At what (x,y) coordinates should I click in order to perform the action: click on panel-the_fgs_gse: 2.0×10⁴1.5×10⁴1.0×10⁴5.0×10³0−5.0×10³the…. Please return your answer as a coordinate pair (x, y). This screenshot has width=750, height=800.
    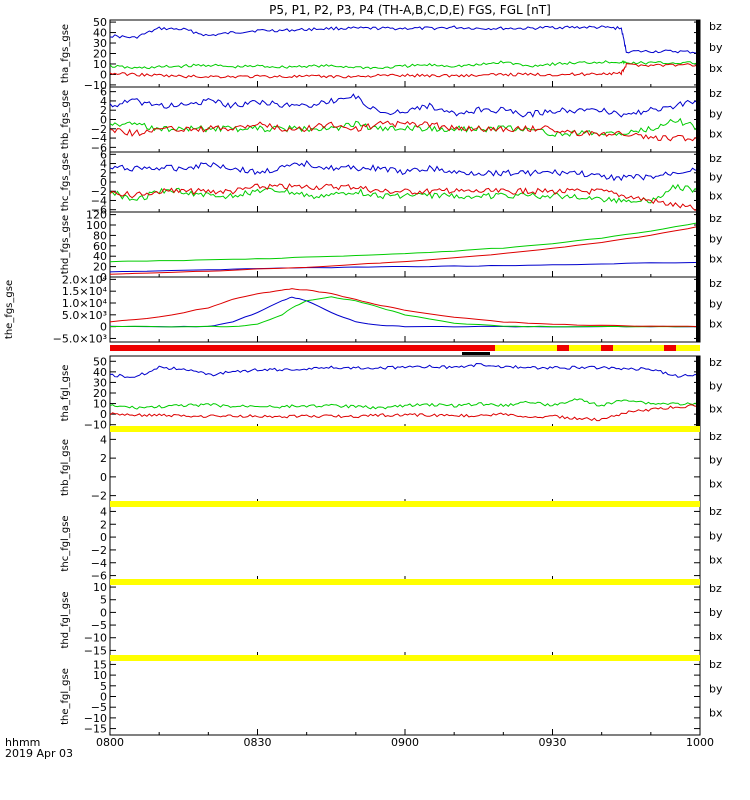
    Looking at the image, I should click on (363, 309).